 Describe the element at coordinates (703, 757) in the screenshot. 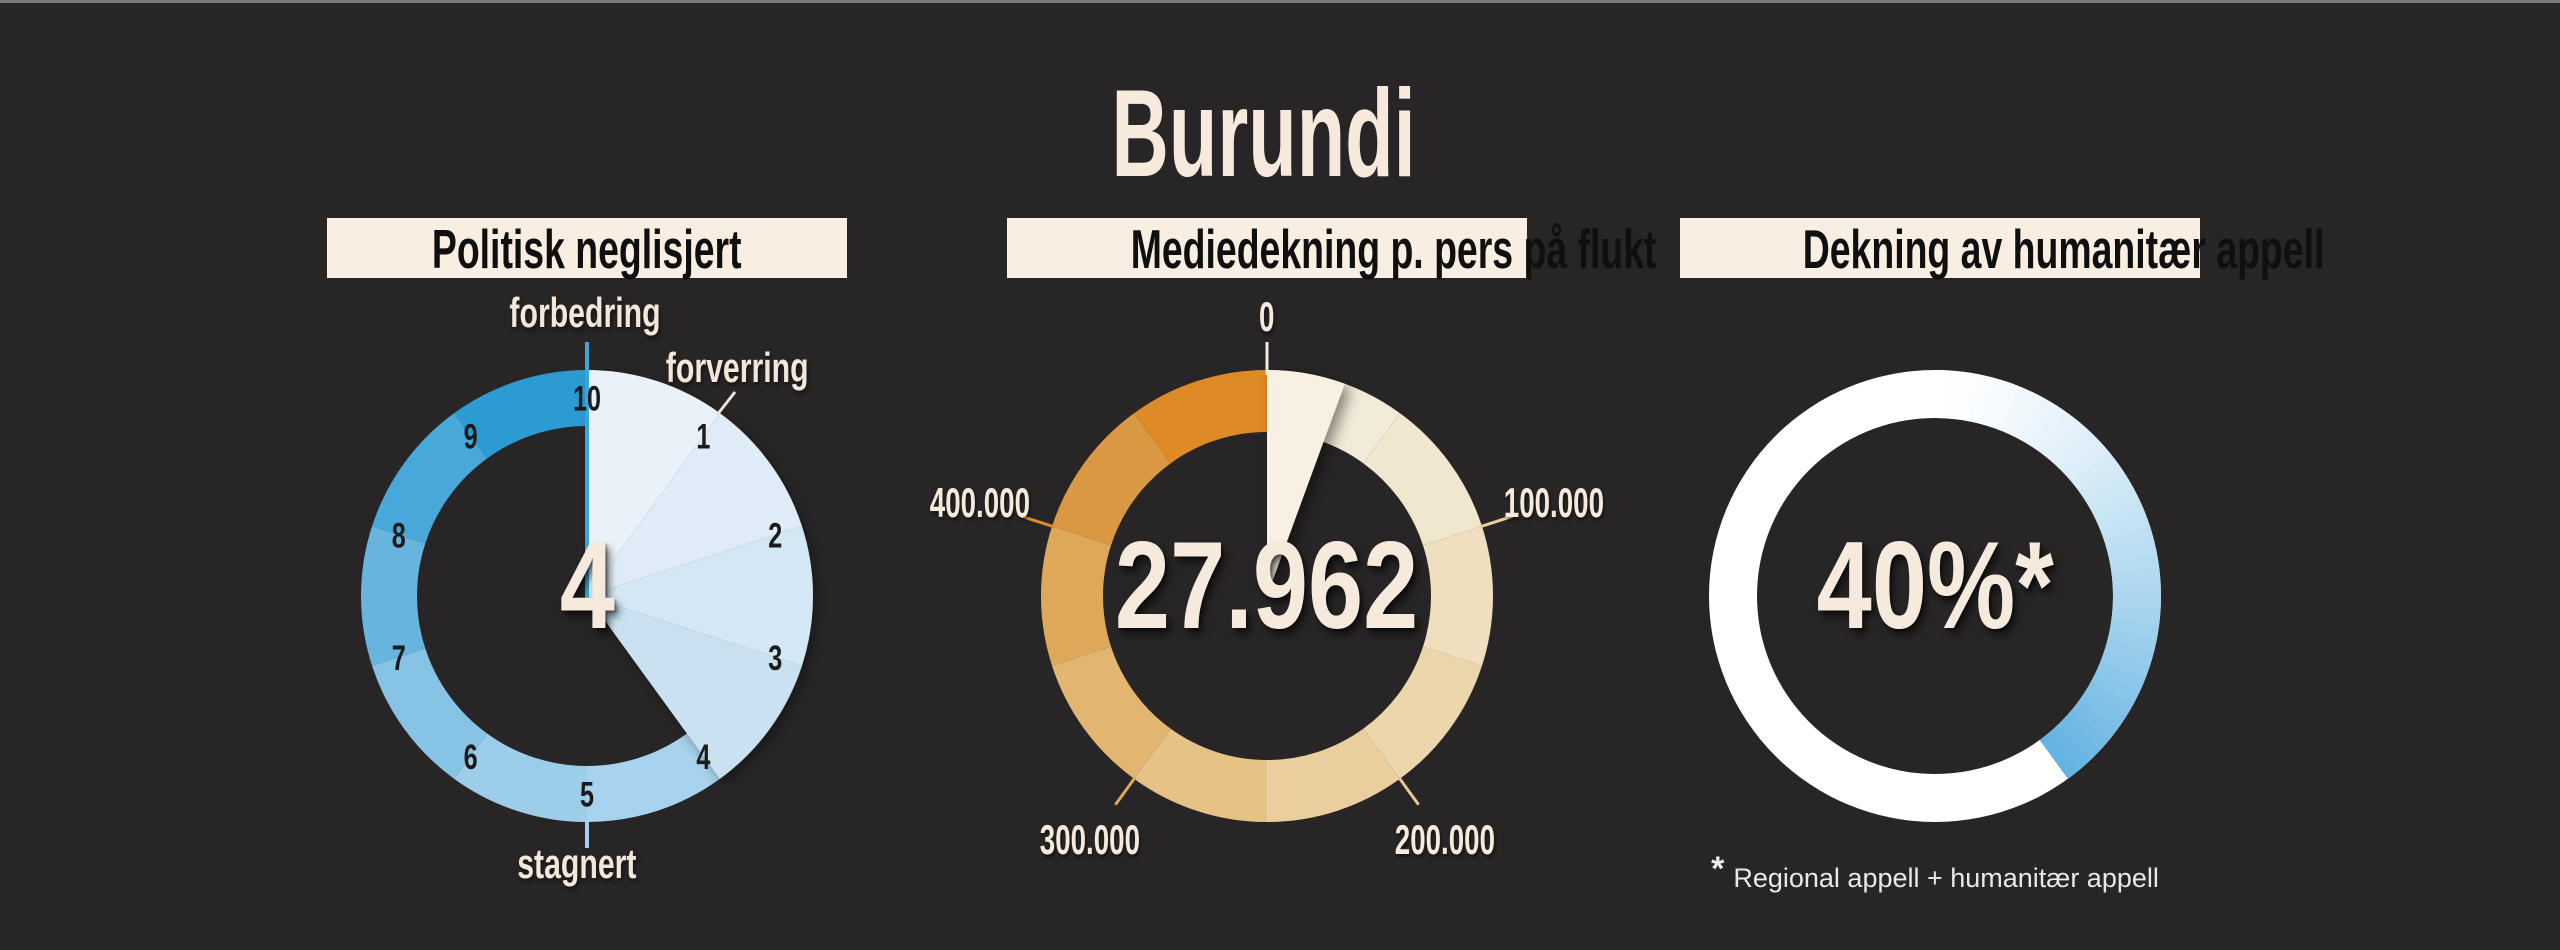

I see `clock-number: 4` at that location.